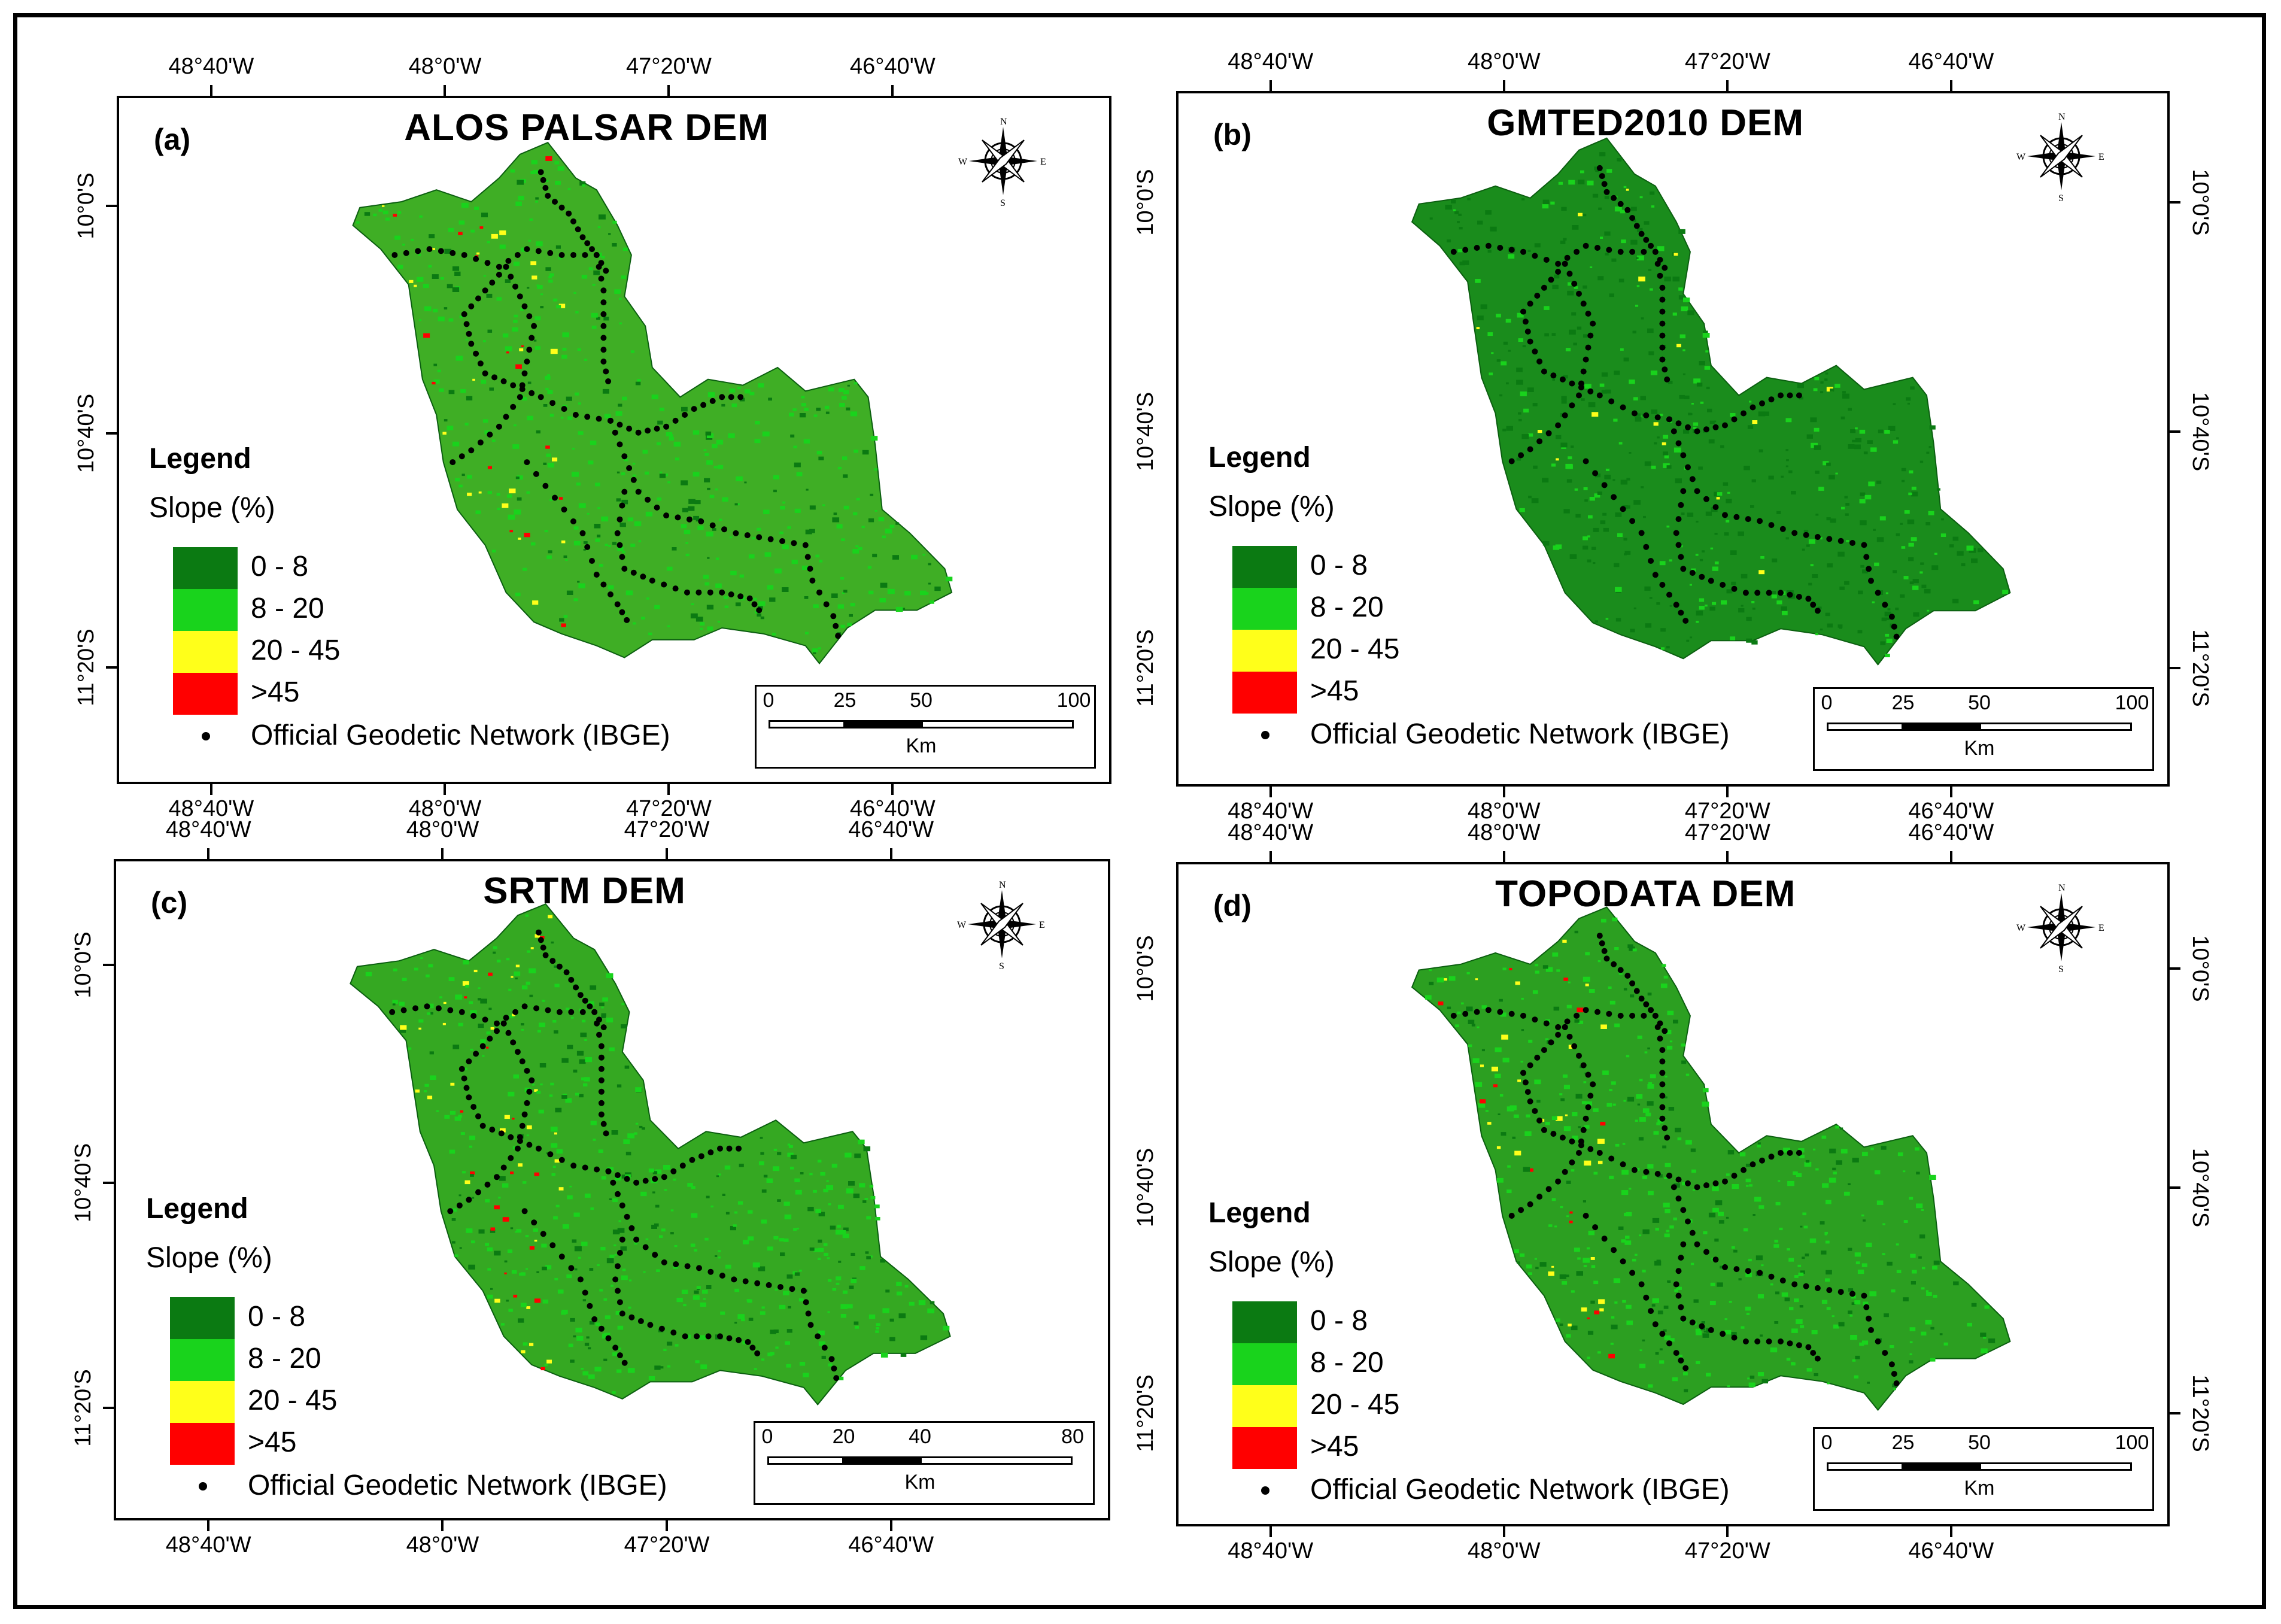  Describe the element at coordinates (2061, 197) in the screenshot. I see `compass-s: S` at that location.